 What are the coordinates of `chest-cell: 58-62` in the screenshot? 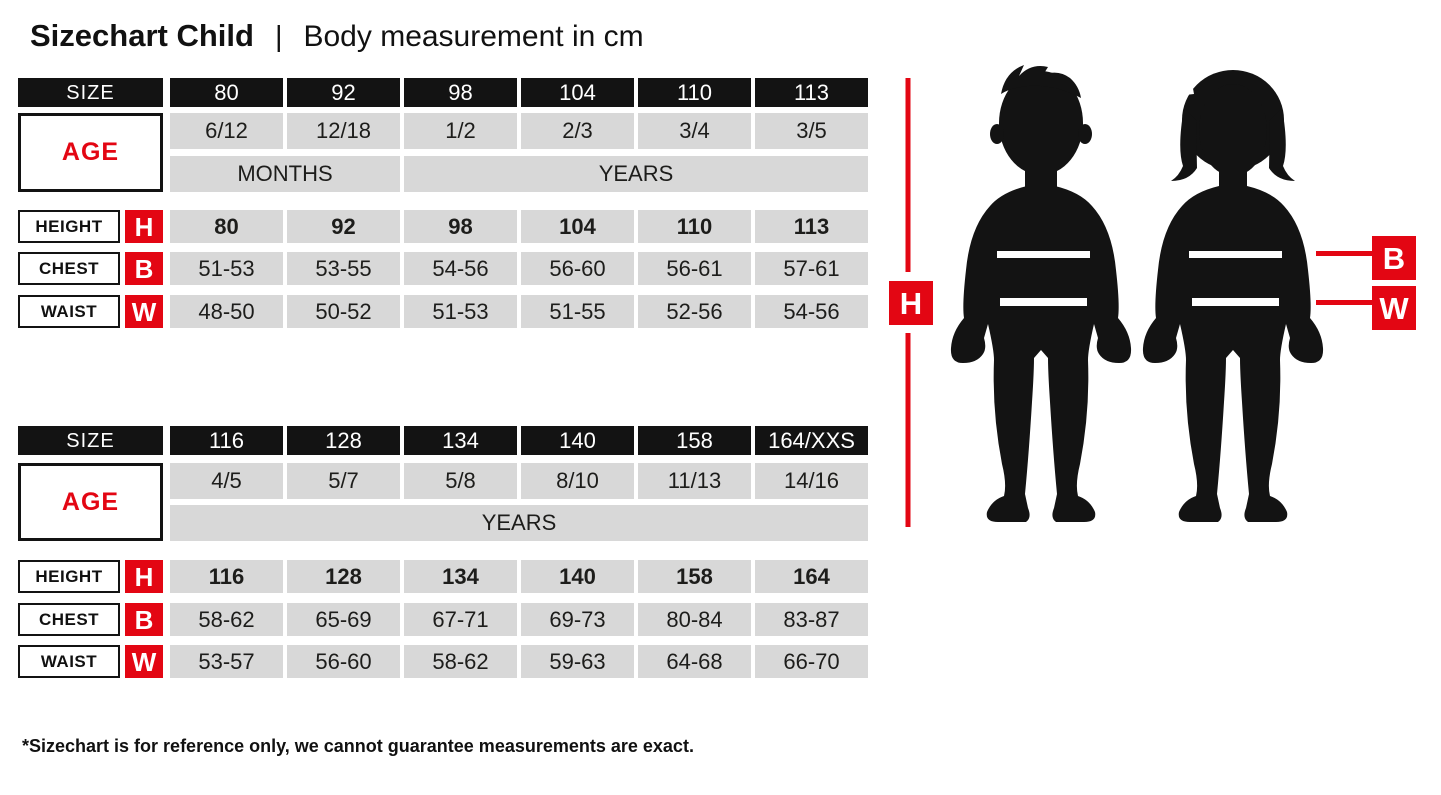 It's located at (226, 619).